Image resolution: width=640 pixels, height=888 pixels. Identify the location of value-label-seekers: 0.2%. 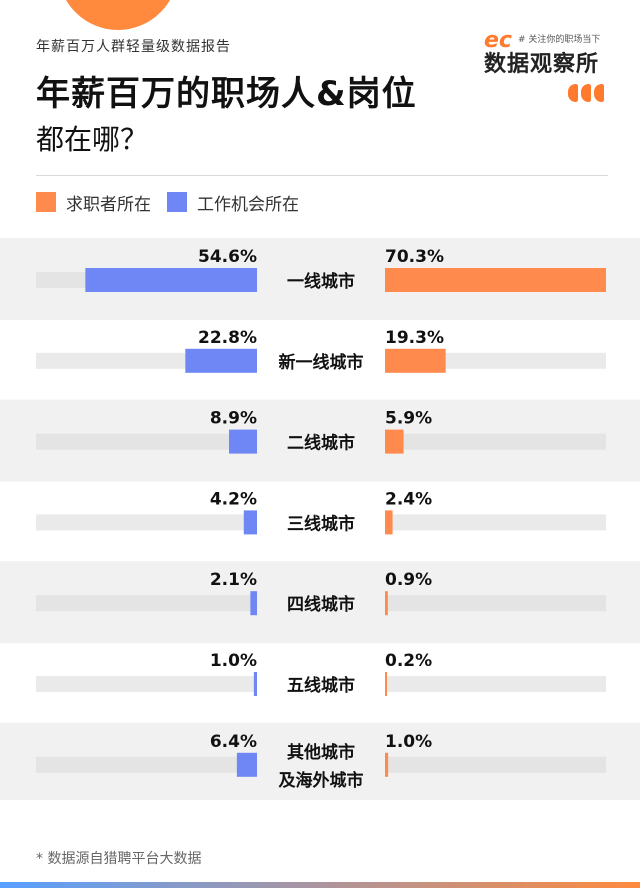
(408, 661).